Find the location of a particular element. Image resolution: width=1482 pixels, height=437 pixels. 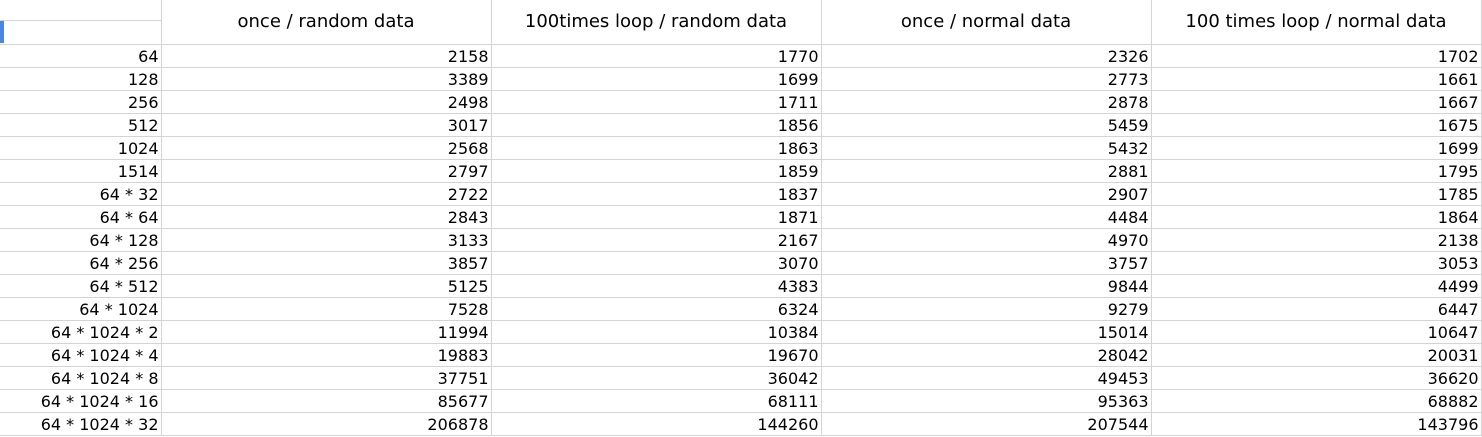

value-cell: 85677 is located at coordinates (326, 400).